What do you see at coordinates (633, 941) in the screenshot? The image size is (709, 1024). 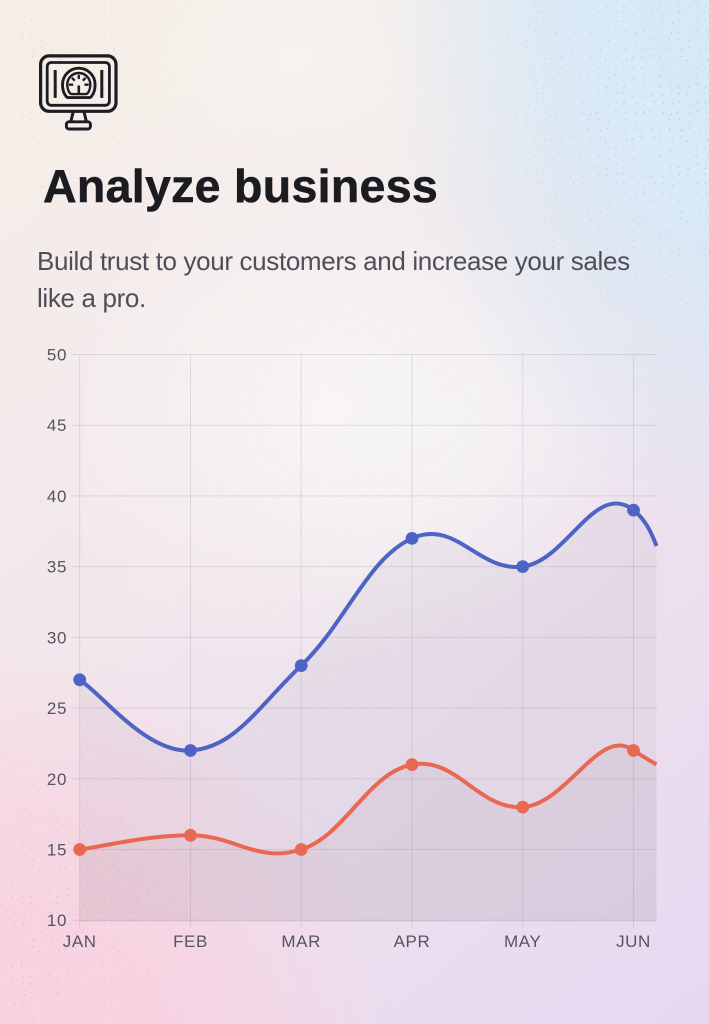 I see `svg-text: JUN` at bounding box center [633, 941].